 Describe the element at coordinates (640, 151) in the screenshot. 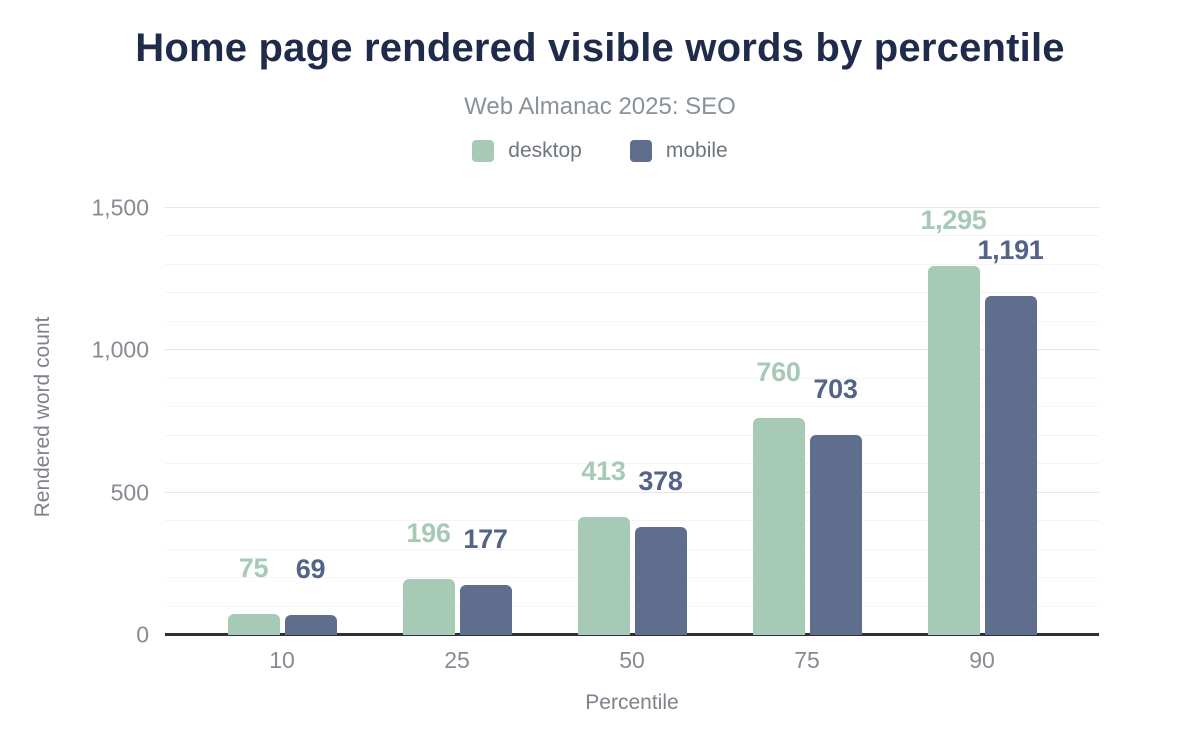

I see `legend-swatch-mobile` at that location.